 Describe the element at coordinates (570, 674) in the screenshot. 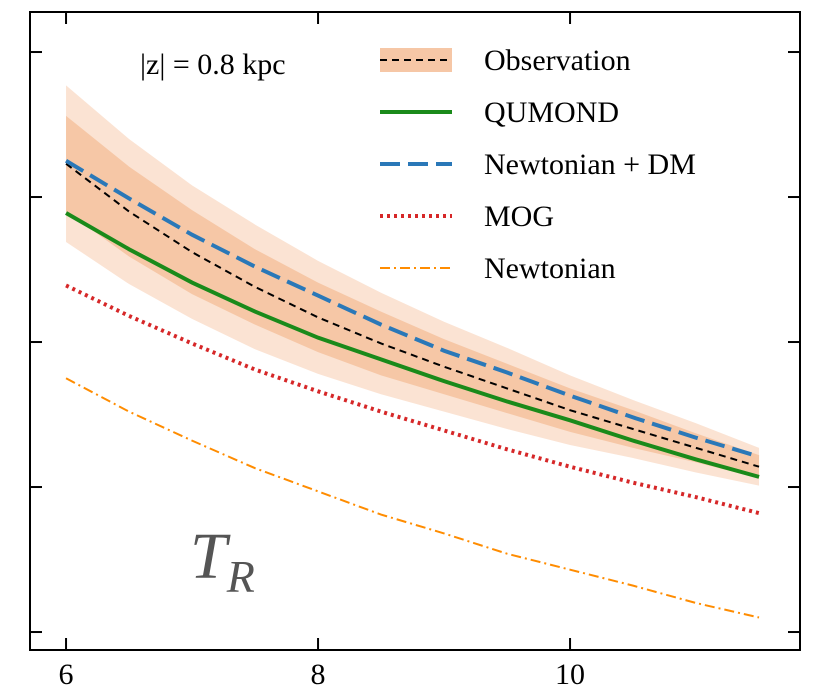

I see `x-tick-label: 10` at that location.